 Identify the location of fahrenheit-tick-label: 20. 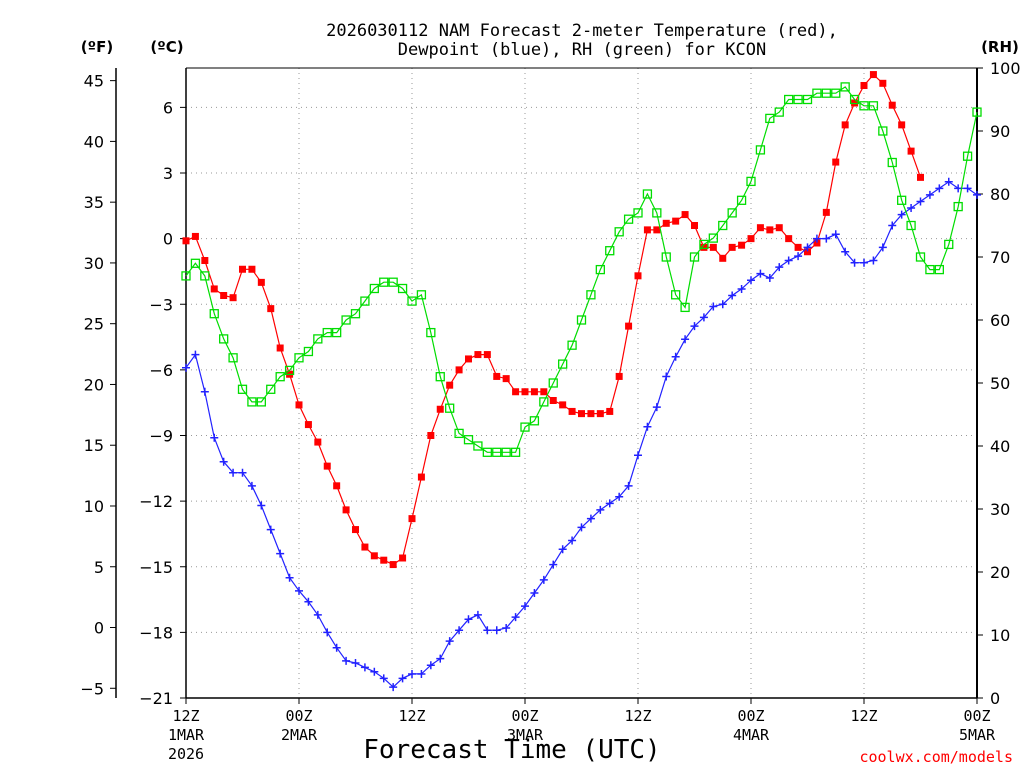
(94, 384).